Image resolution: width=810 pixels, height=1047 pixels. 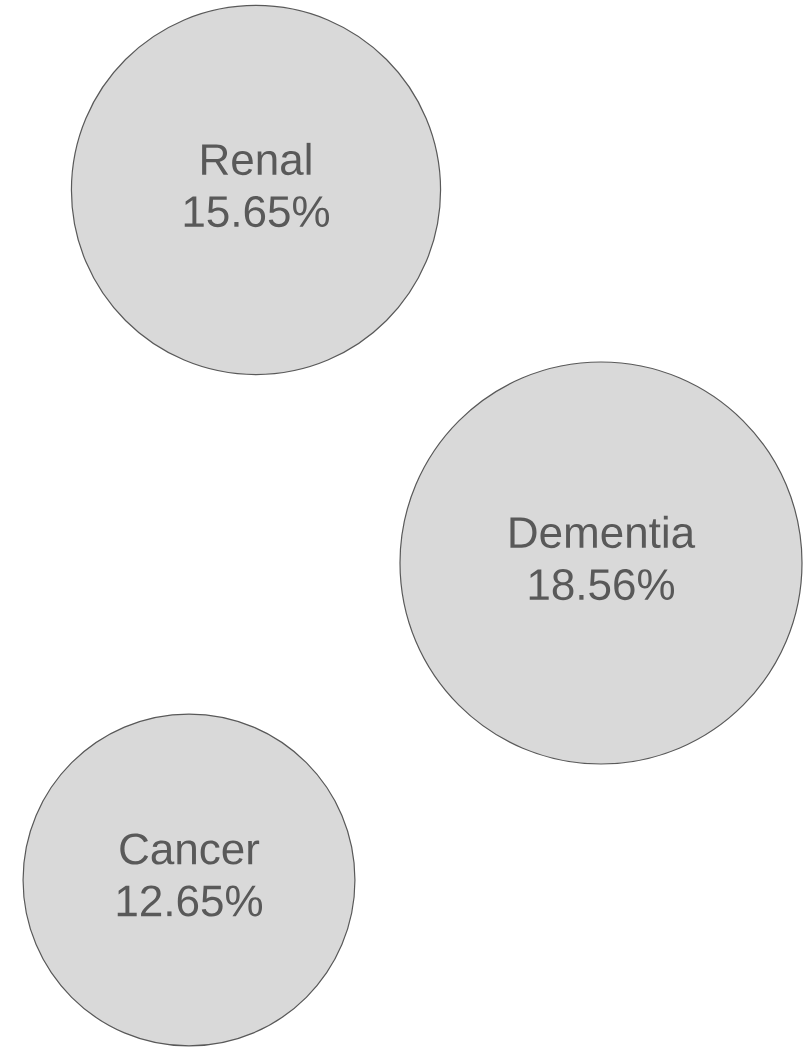 What do you see at coordinates (603, 532) in the screenshot?
I see `category-label: Dementia` at bounding box center [603, 532].